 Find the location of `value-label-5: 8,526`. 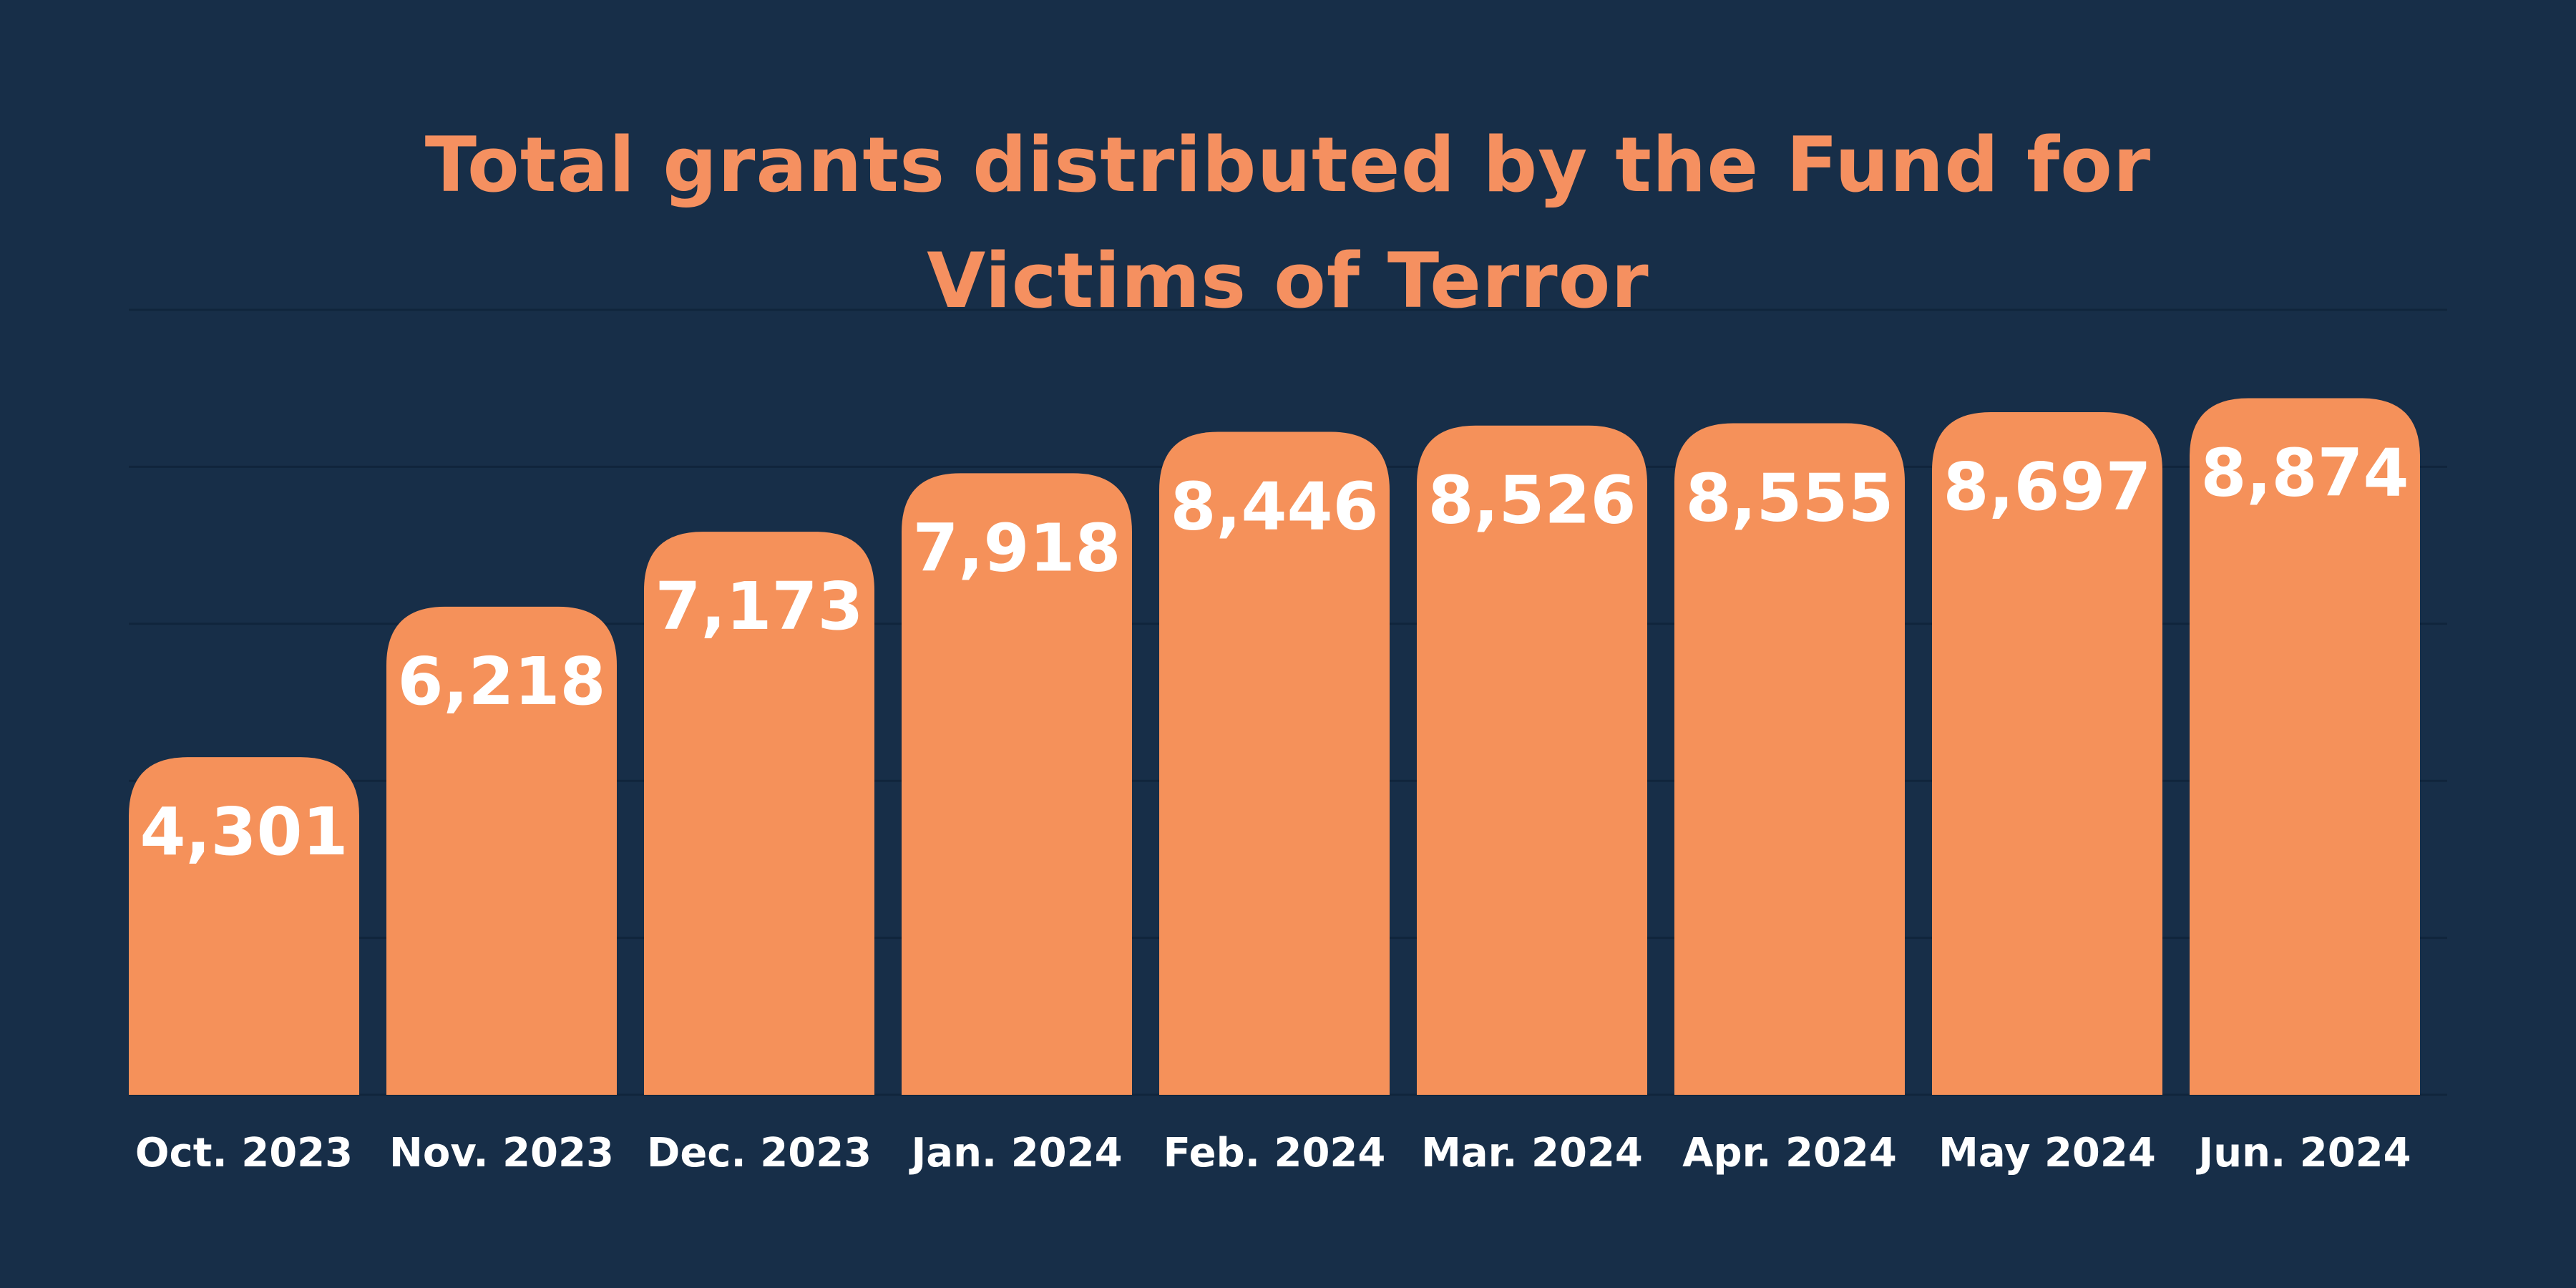

value-label-5: 8,526 is located at coordinates (1532, 500).